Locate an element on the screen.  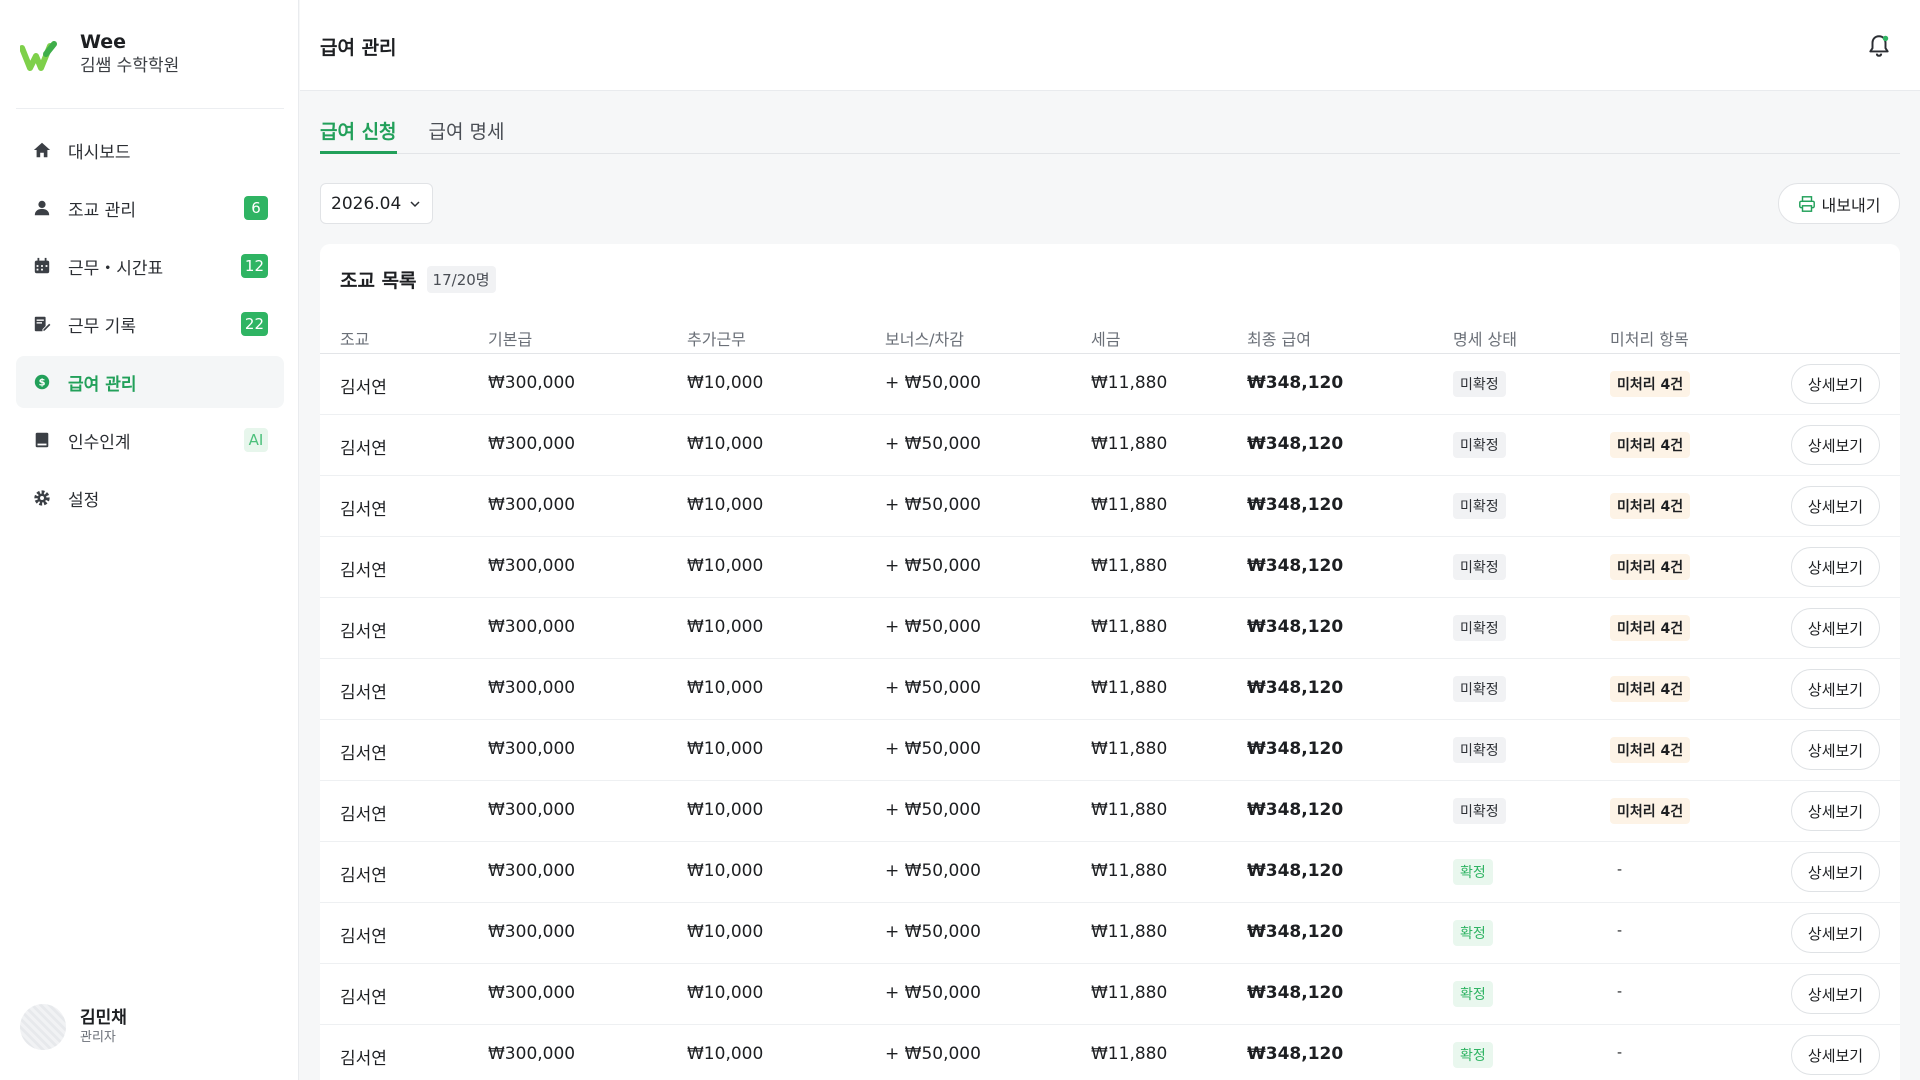
tab-bar: 급여 신청 급여 명세 is located at coordinates (1110, 136).